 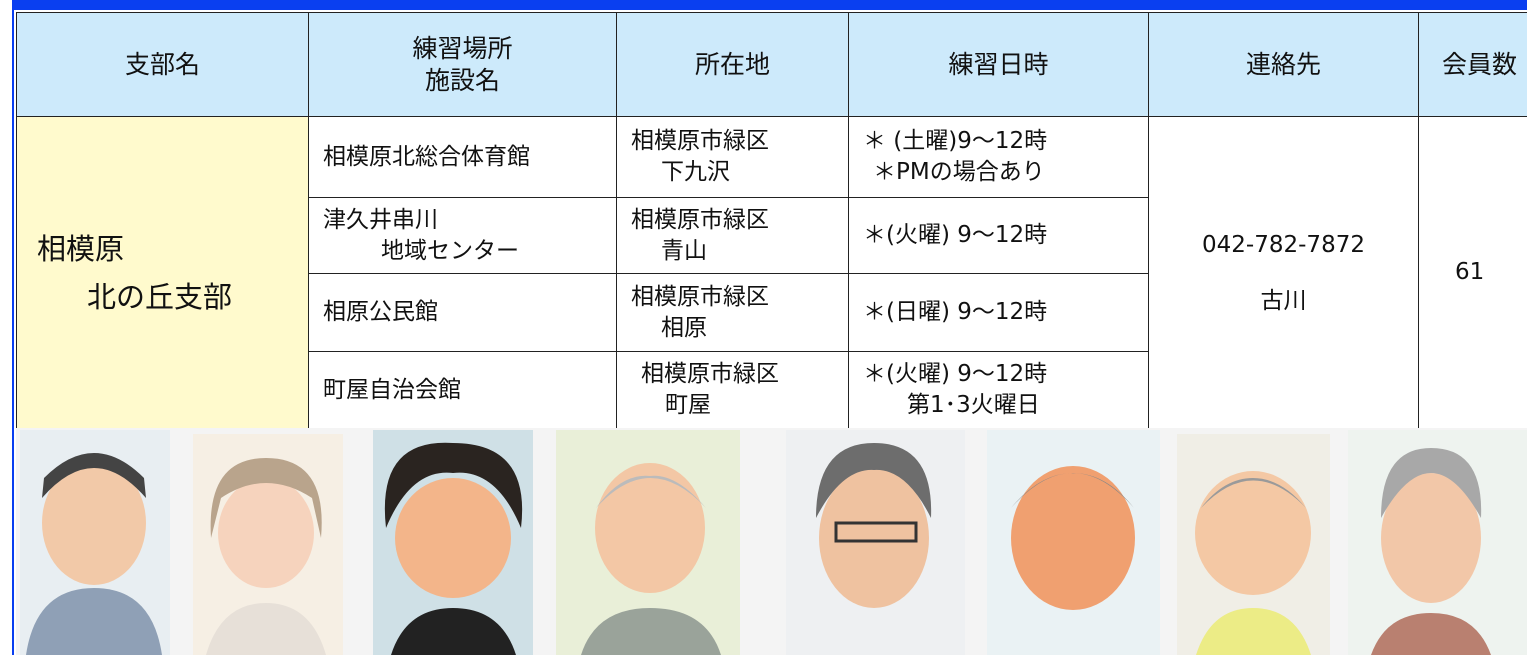 What do you see at coordinates (380, 312) in the screenshot?
I see `facility-name: 相原公民館` at bounding box center [380, 312].